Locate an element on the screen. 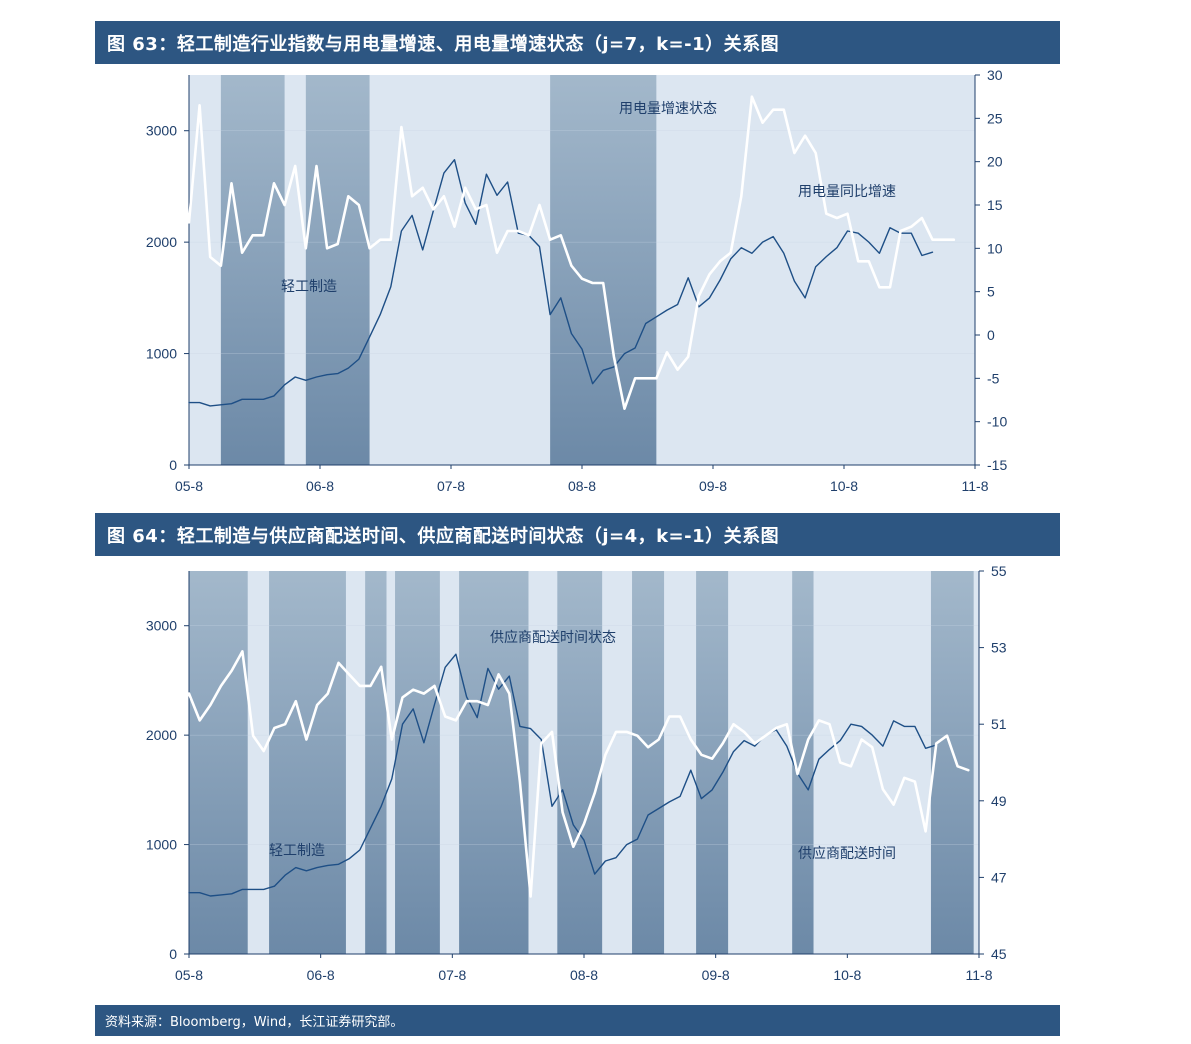 This screenshot has height=1044, width=1191. chart1-title-bar: 图 63：轻工制造行业指数与用电量增速、用电量增速状态（j=7，k=-1）关系图 is located at coordinates (577, 42).